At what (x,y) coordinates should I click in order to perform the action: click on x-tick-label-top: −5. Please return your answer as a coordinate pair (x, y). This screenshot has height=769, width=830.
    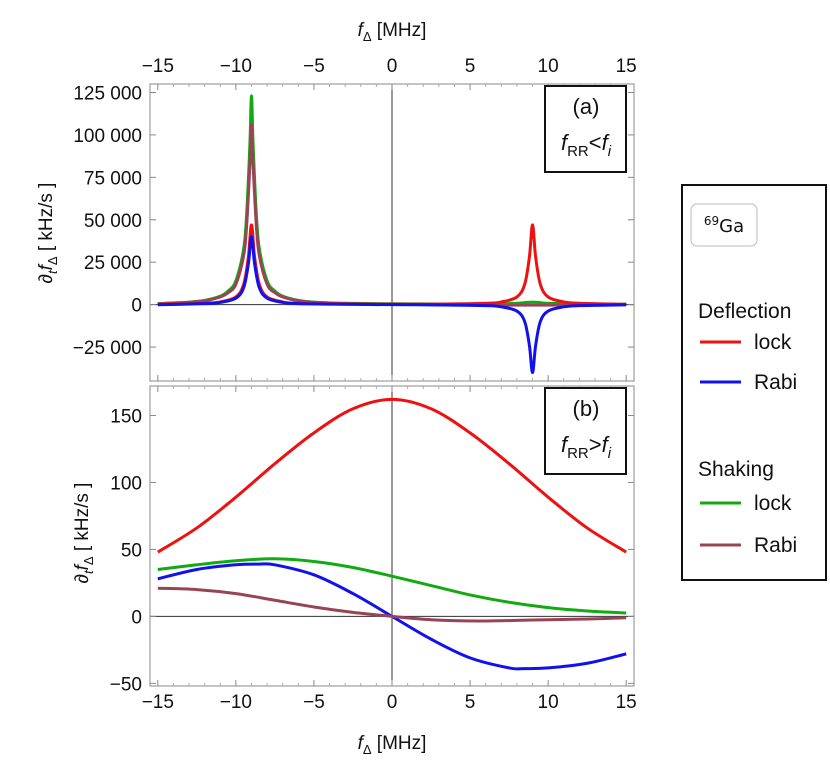
    Looking at the image, I should click on (314, 66).